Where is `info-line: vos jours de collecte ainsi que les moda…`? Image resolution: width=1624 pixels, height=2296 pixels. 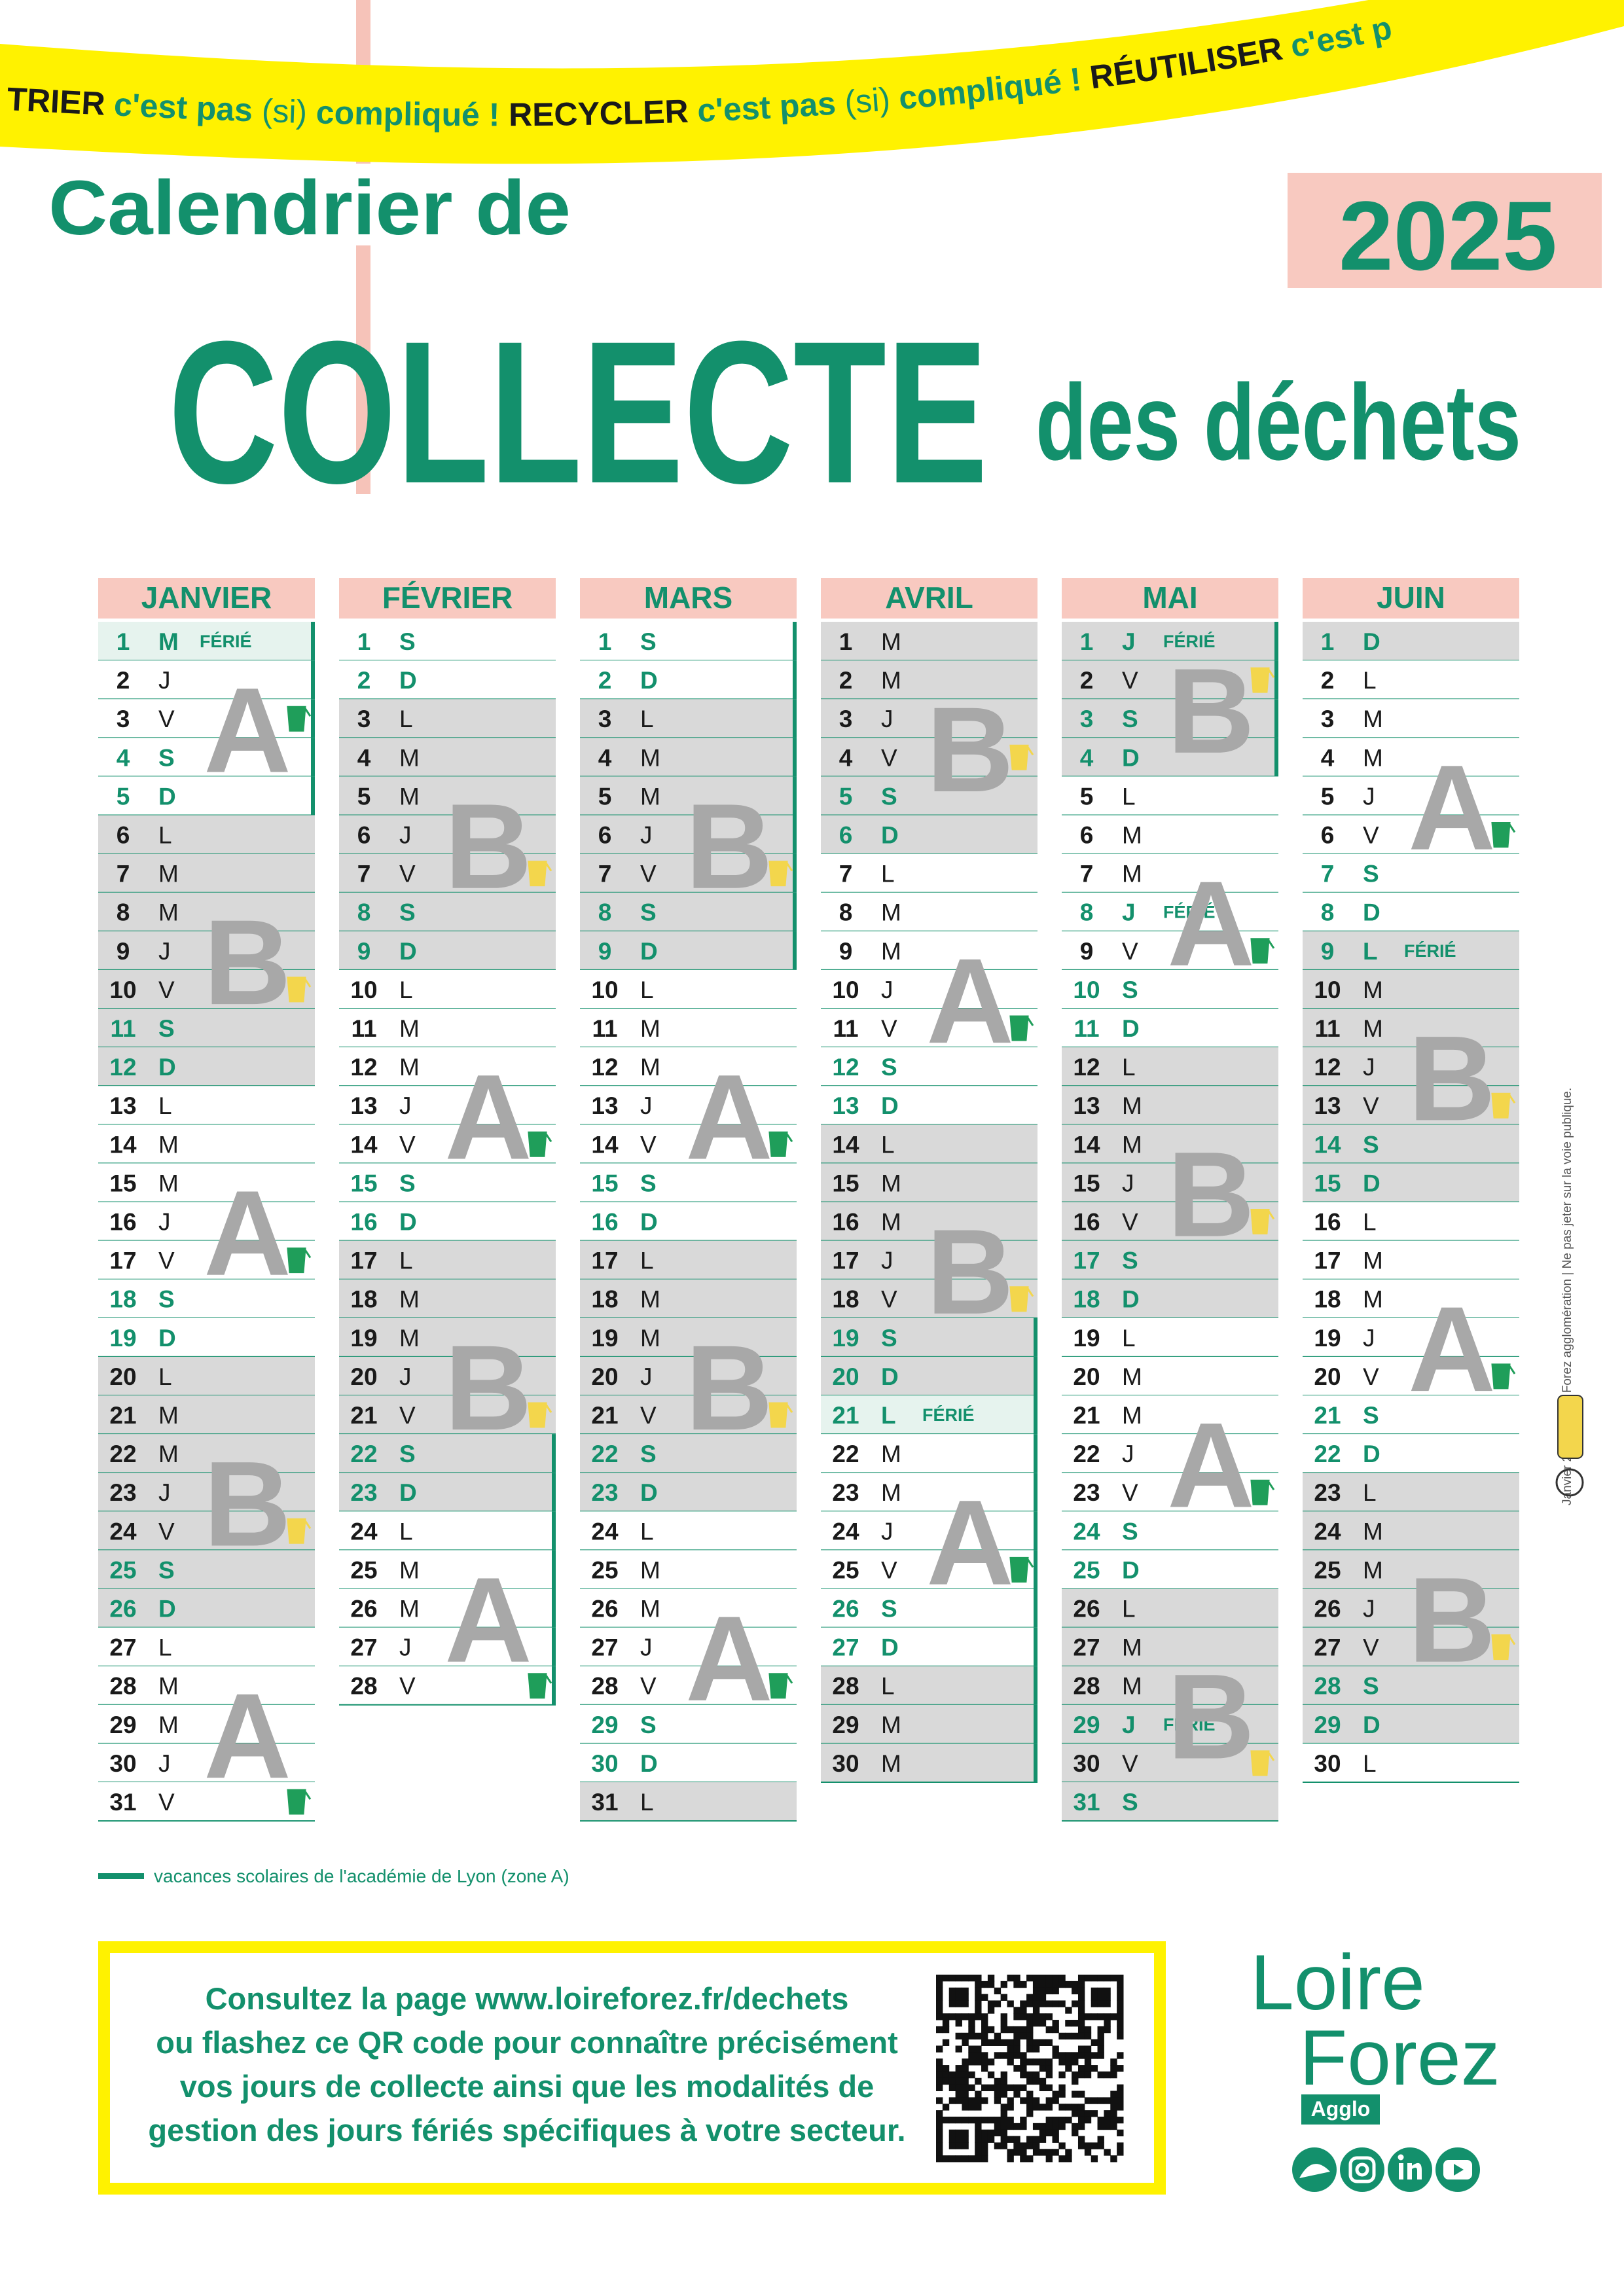 info-line: vos jours de collecte ainsi que les moda… is located at coordinates (527, 2086).